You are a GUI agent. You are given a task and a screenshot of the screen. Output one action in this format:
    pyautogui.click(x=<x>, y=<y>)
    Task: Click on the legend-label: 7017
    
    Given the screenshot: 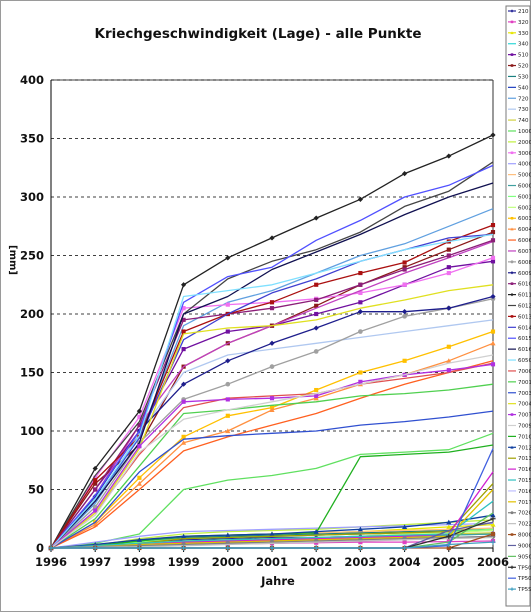 What is the action you would take?
    pyautogui.click(x=524, y=503)
    